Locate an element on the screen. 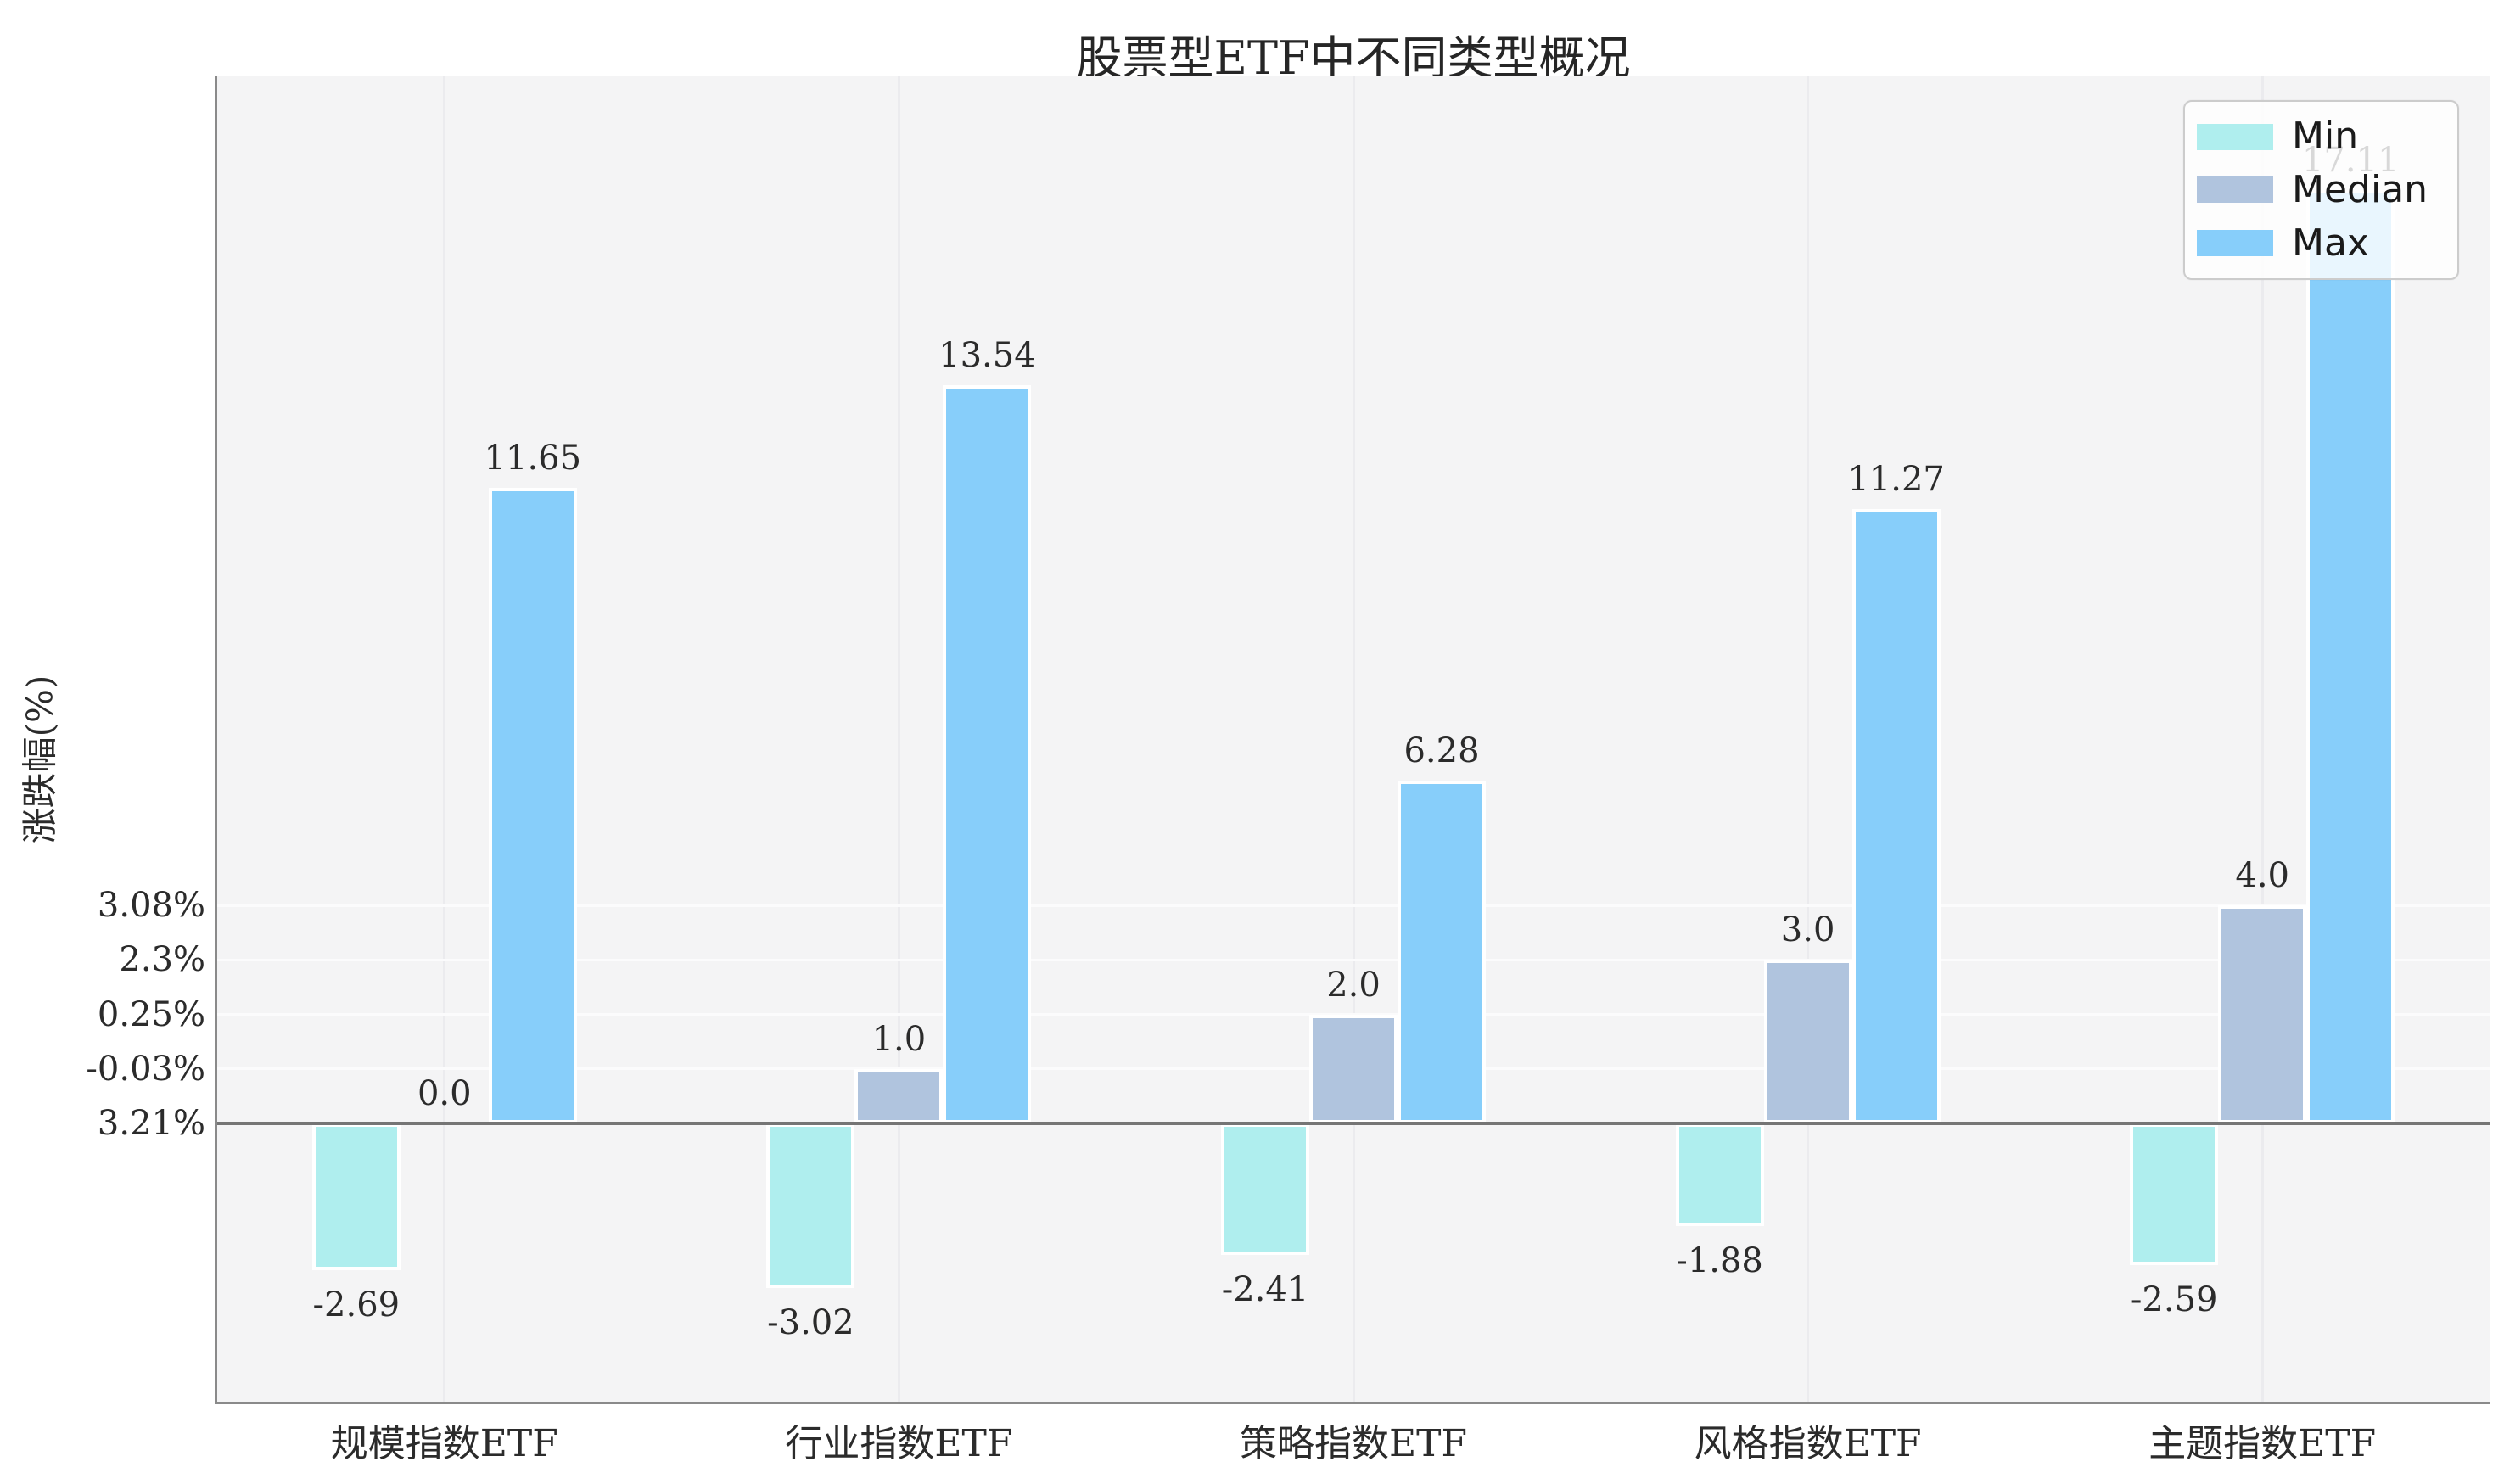 The width and height of the screenshot is (2504, 1484). chart-title: 股票型ETF中不同类型概况 is located at coordinates (1354, 58).